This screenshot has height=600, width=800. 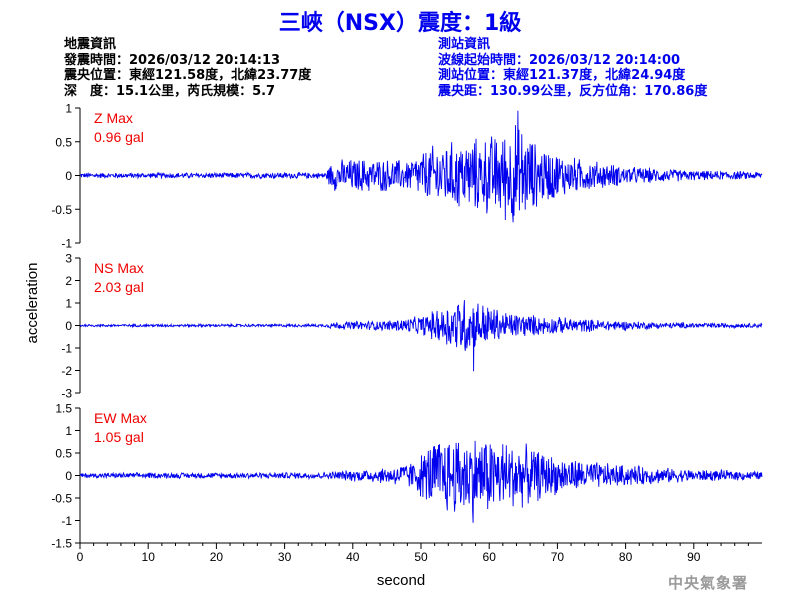 What do you see at coordinates (61, 544) in the screenshot?
I see `y-tick-label: -1.5` at bounding box center [61, 544].